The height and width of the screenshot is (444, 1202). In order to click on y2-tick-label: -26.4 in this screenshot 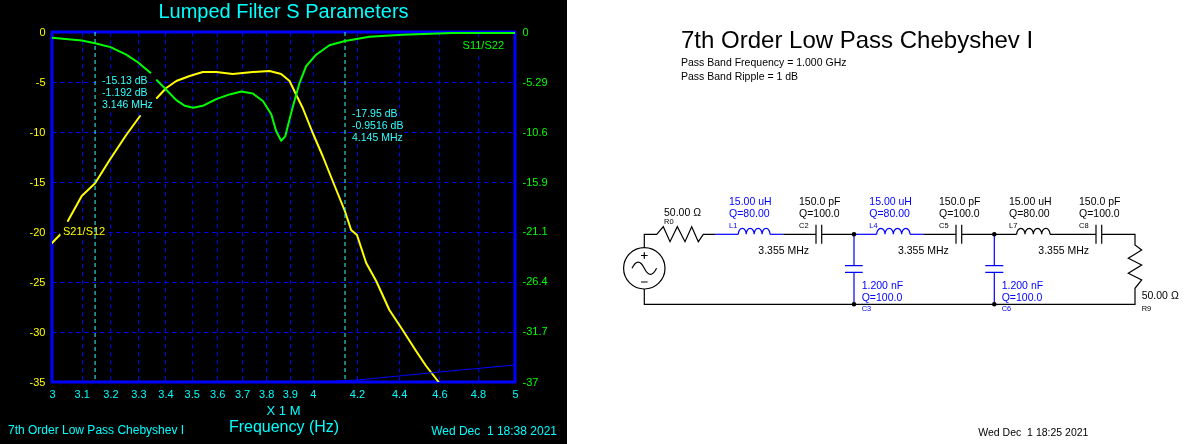, I will do `click(535, 281)`.